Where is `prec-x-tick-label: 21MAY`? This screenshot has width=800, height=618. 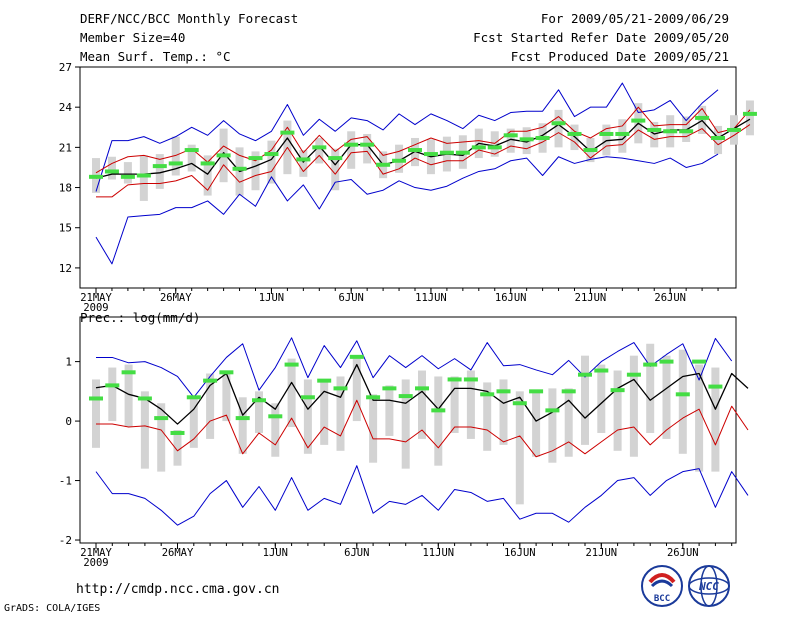 prec-x-tick-label: 21MAY is located at coordinates (96, 553).